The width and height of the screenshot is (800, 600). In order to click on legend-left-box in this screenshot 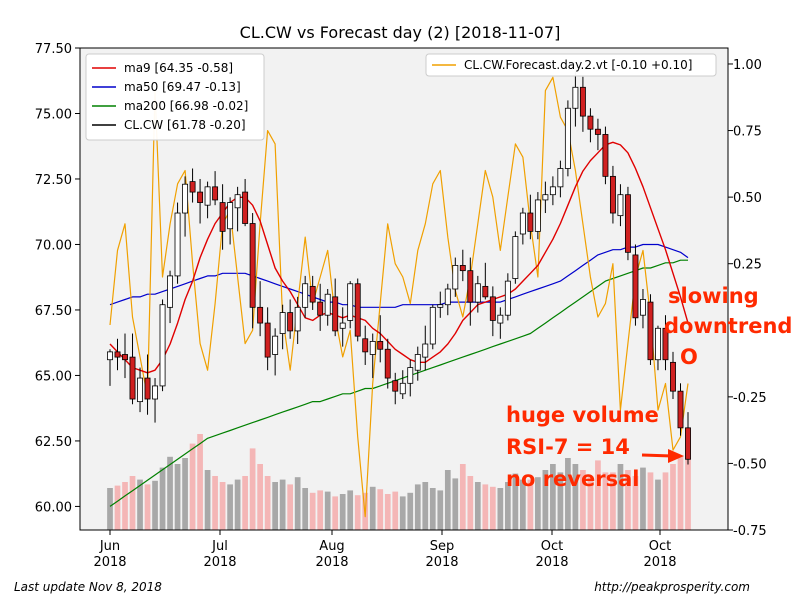, I will do `click(175, 97)`.